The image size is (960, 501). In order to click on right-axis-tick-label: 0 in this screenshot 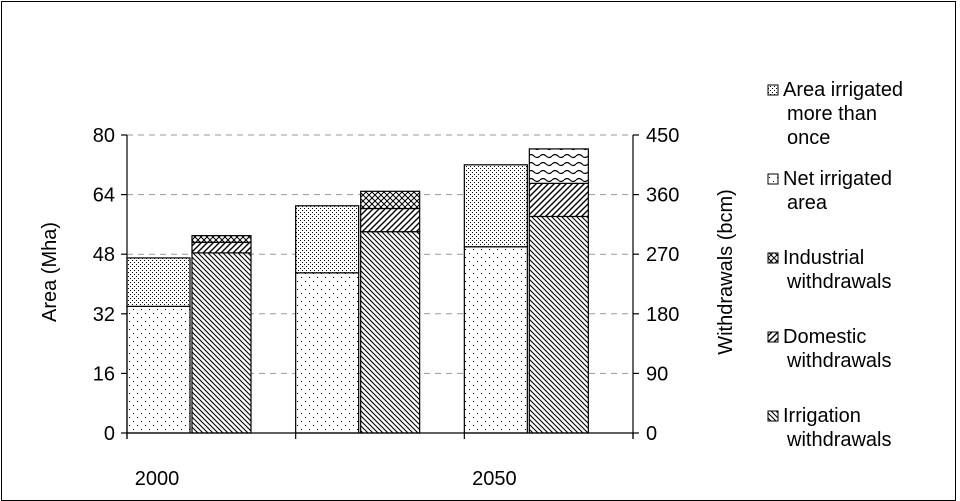, I will do `click(651, 434)`.